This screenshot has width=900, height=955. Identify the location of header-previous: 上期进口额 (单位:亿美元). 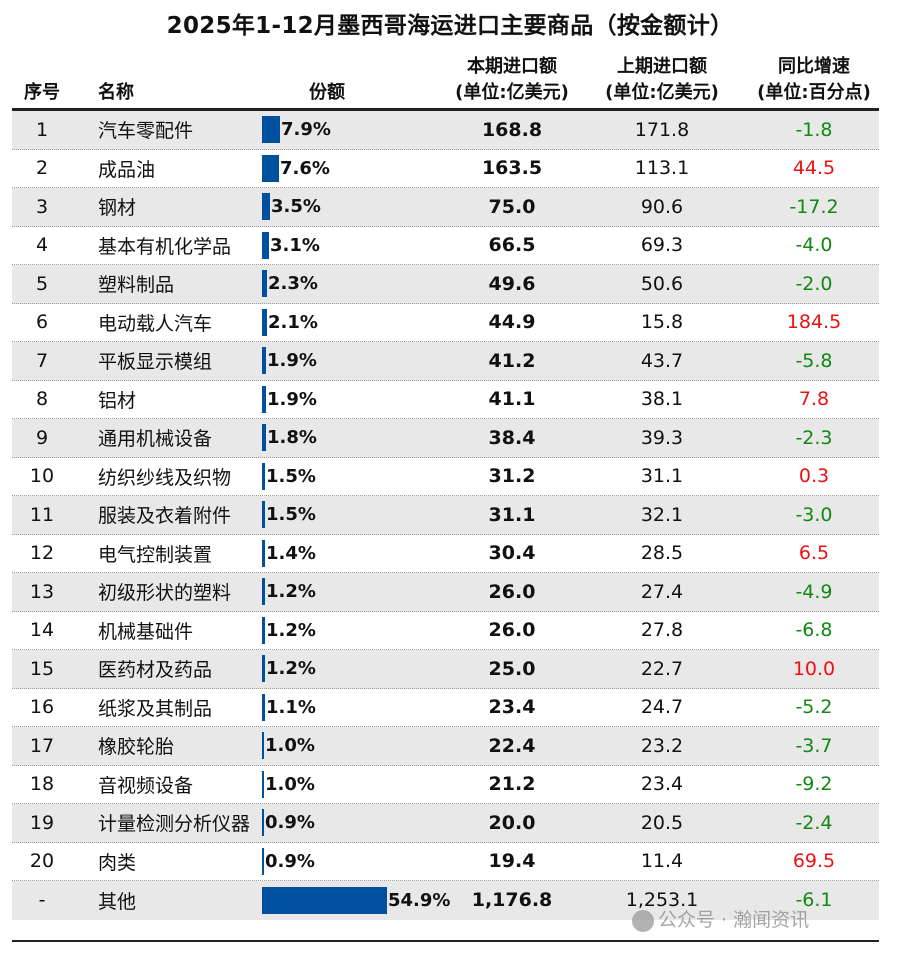
(662, 77).